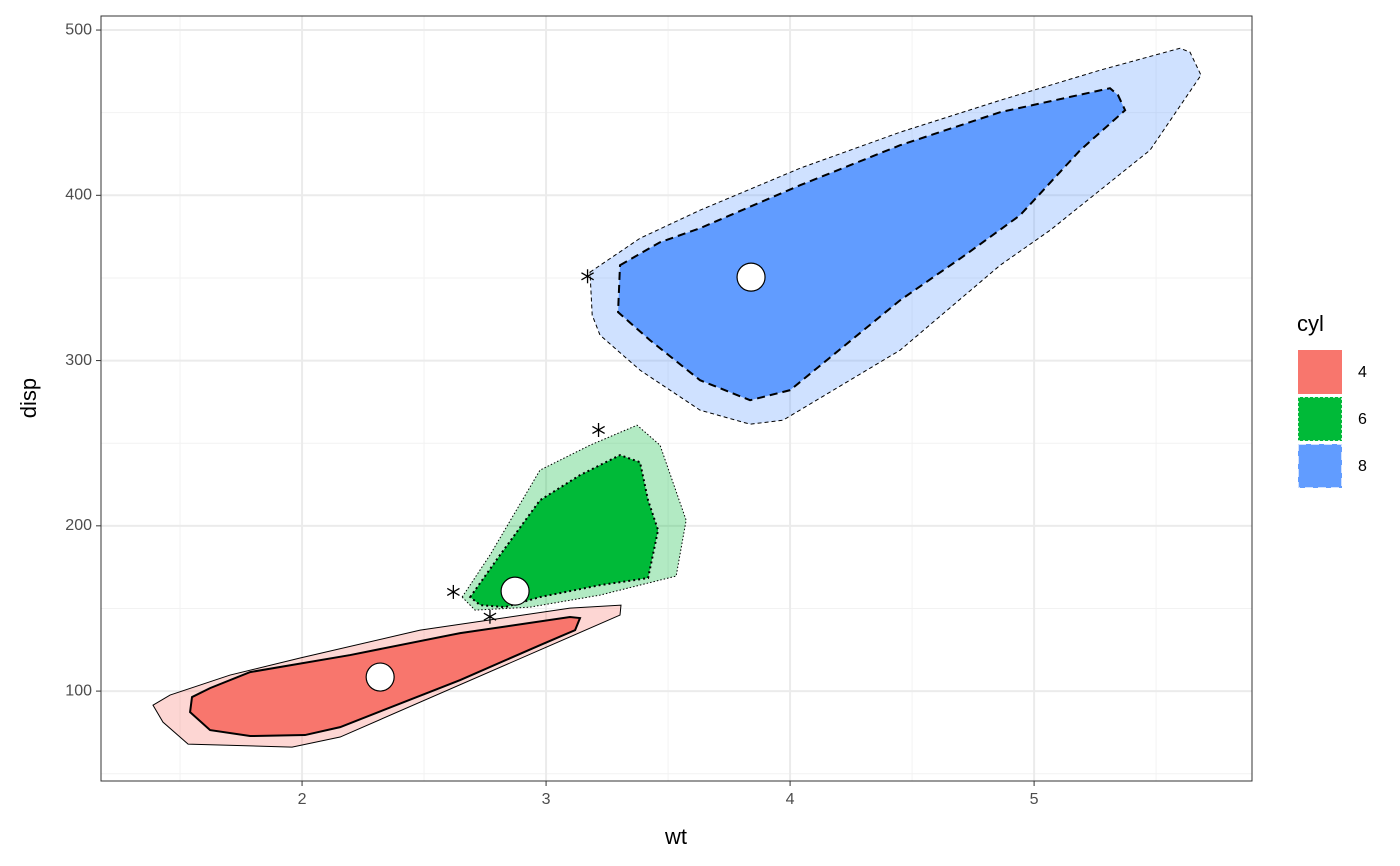 Image resolution: width=1400 pixels, height=866 pixels. Describe the element at coordinates (675, 836) in the screenshot. I see `x-axis-title: wt` at that location.